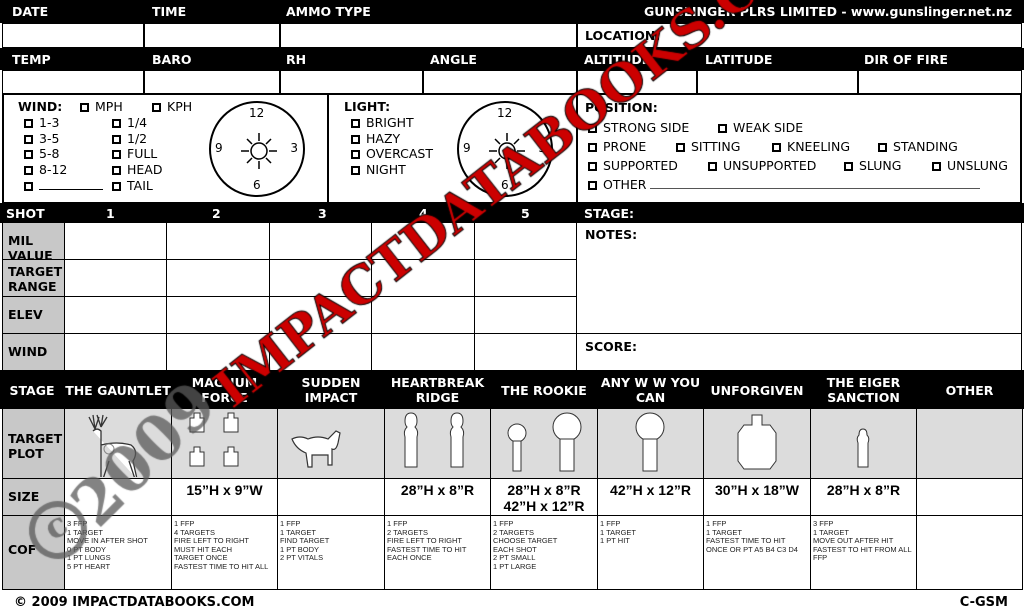 The width and height of the screenshot is (1024, 615). Describe the element at coordinates (392, 153) in the screenshot. I see `light-overcast: OVERCAST` at that location.